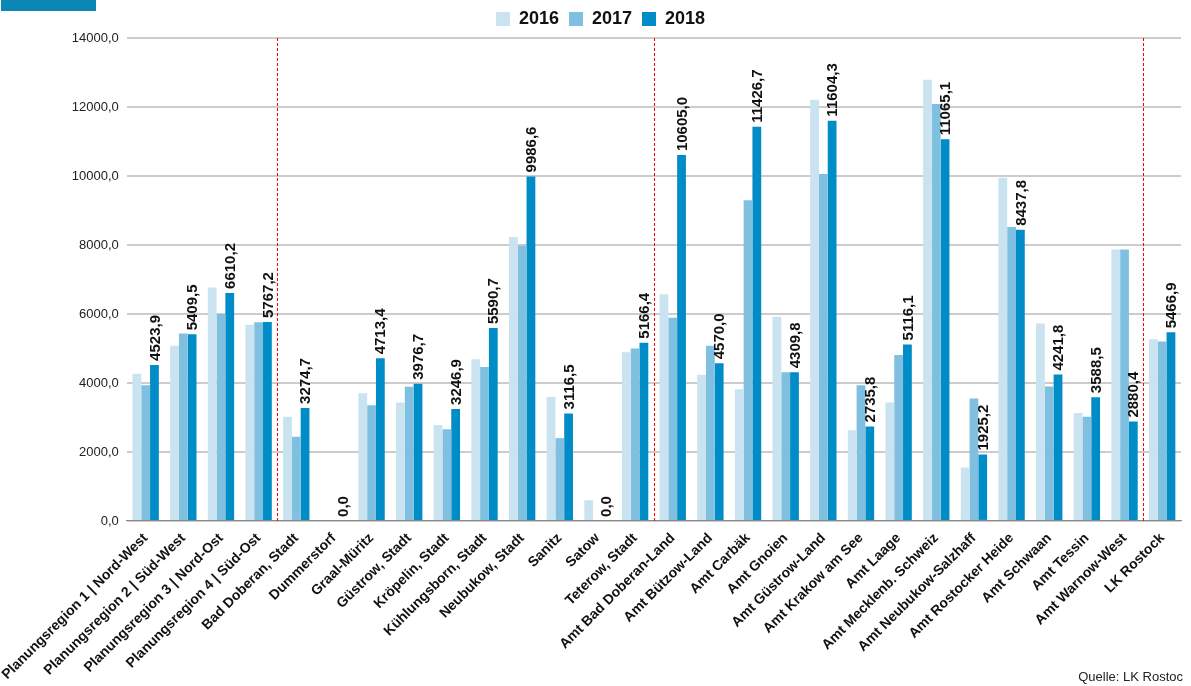 The image size is (1191, 686). What do you see at coordinates (612, 17) in the screenshot?
I see `legend-label: 2017` at bounding box center [612, 17].